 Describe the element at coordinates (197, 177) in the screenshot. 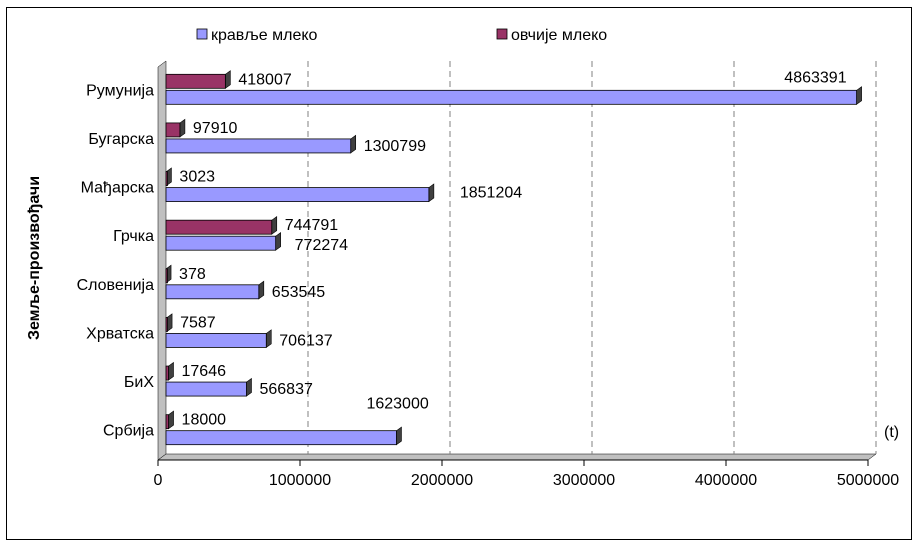

I see `data-label-ovcije: 3023` at that location.